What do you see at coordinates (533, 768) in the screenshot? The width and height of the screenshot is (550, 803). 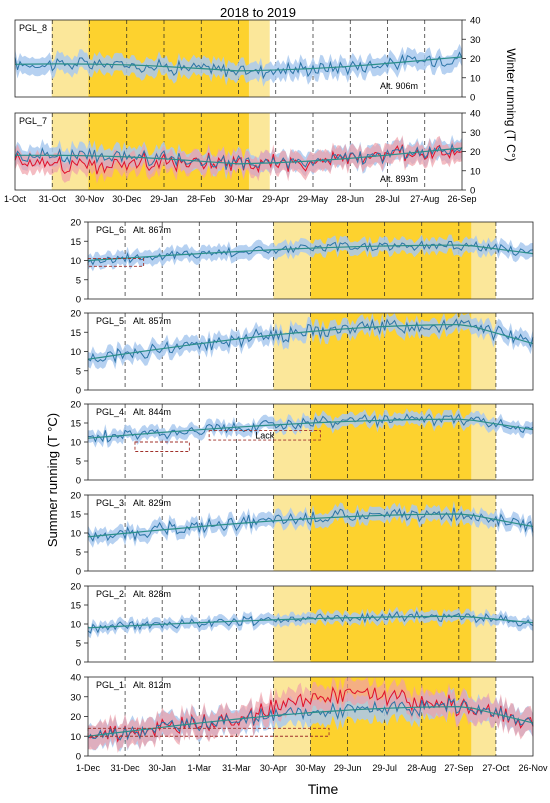 I see `x-tick-label: 26-Nov` at bounding box center [533, 768].